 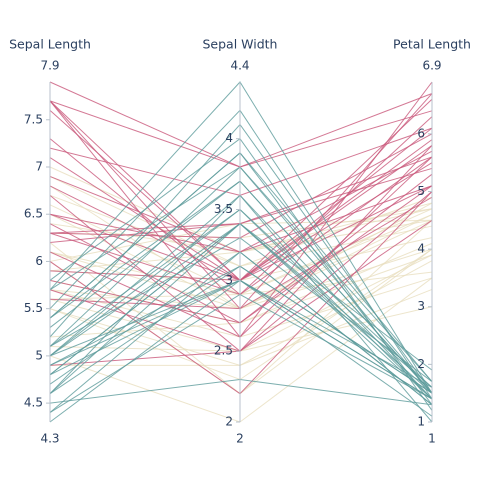 What do you see at coordinates (39, 167) in the screenshot?
I see `tick-label: 7` at bounding box center [39, 167].